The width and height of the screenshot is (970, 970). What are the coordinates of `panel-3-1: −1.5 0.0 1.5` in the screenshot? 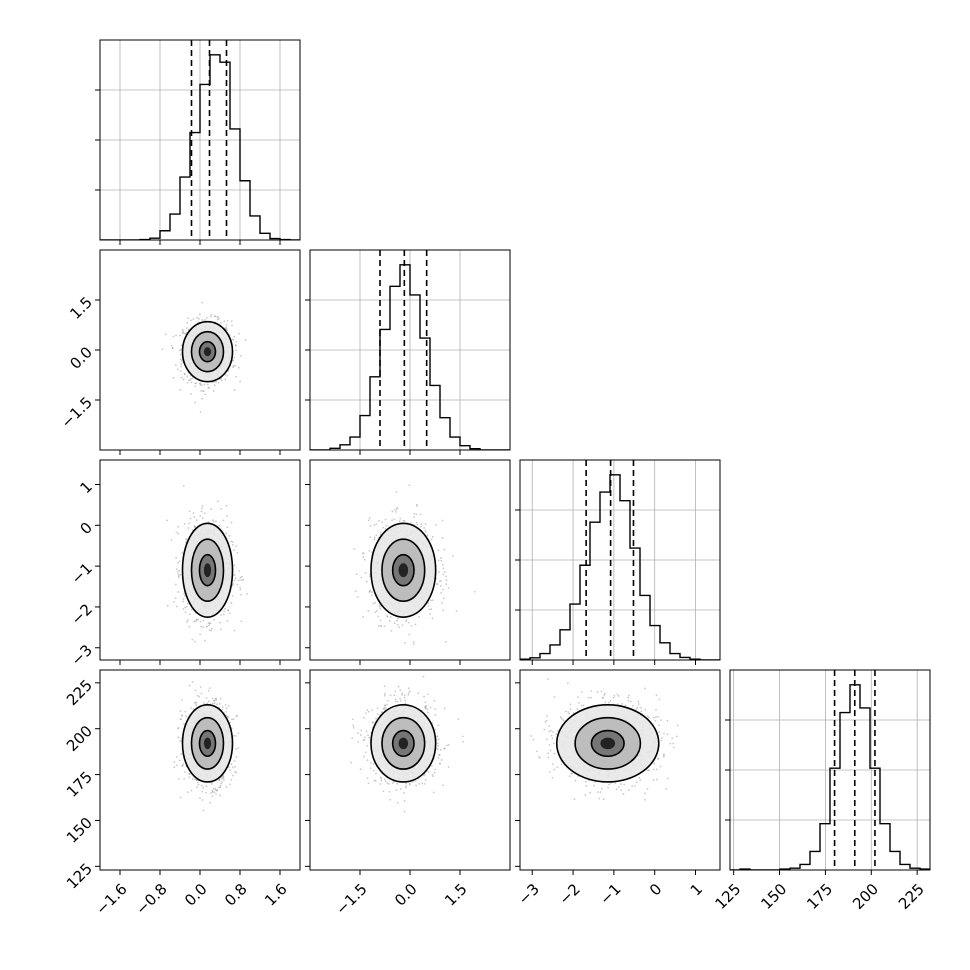 It's located at (408, 794).